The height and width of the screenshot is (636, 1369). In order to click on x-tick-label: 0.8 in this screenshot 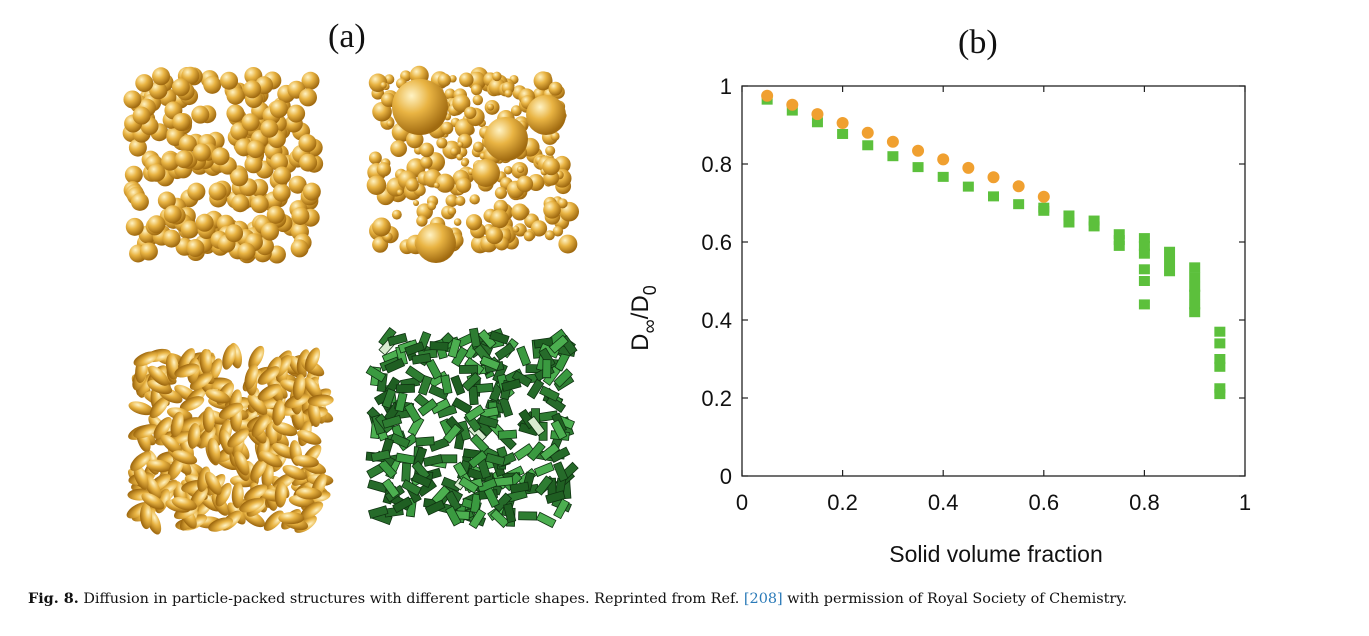, I will do `click(1144, 502)`.